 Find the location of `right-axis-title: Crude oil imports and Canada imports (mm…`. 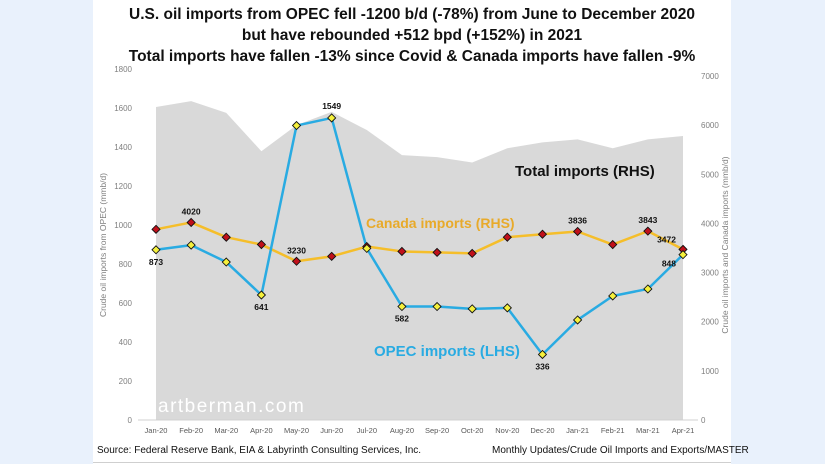

right-axis-title: Crude oil imports and Canada imports (mm… is located at coordinates (725, 244).